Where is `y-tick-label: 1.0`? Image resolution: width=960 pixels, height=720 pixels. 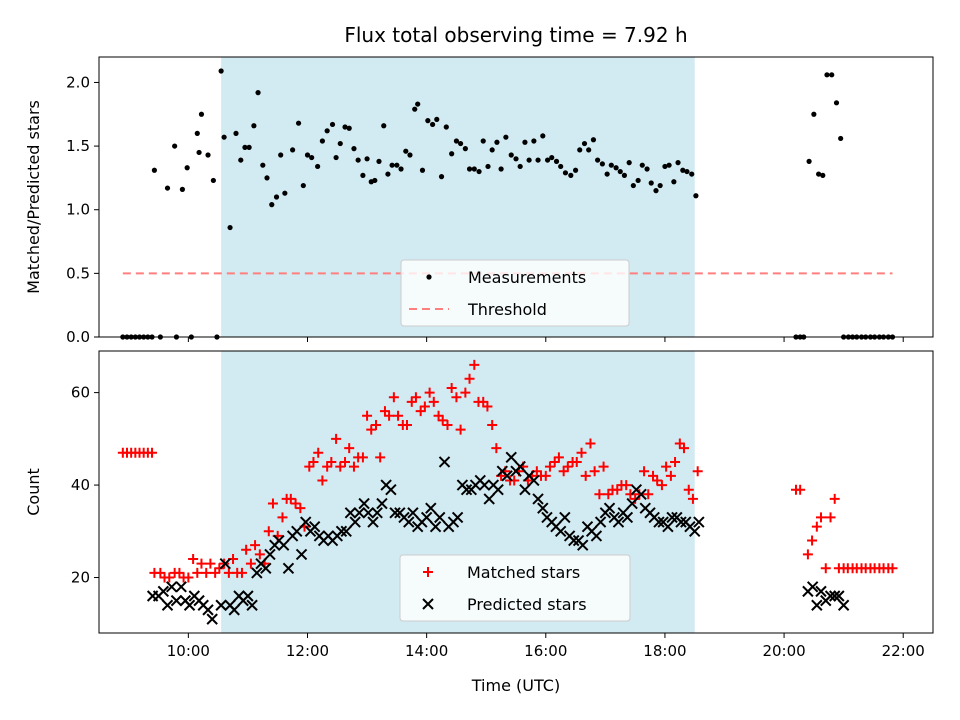 y-tick-label: 1.0 is located at coordinates (78, 210).